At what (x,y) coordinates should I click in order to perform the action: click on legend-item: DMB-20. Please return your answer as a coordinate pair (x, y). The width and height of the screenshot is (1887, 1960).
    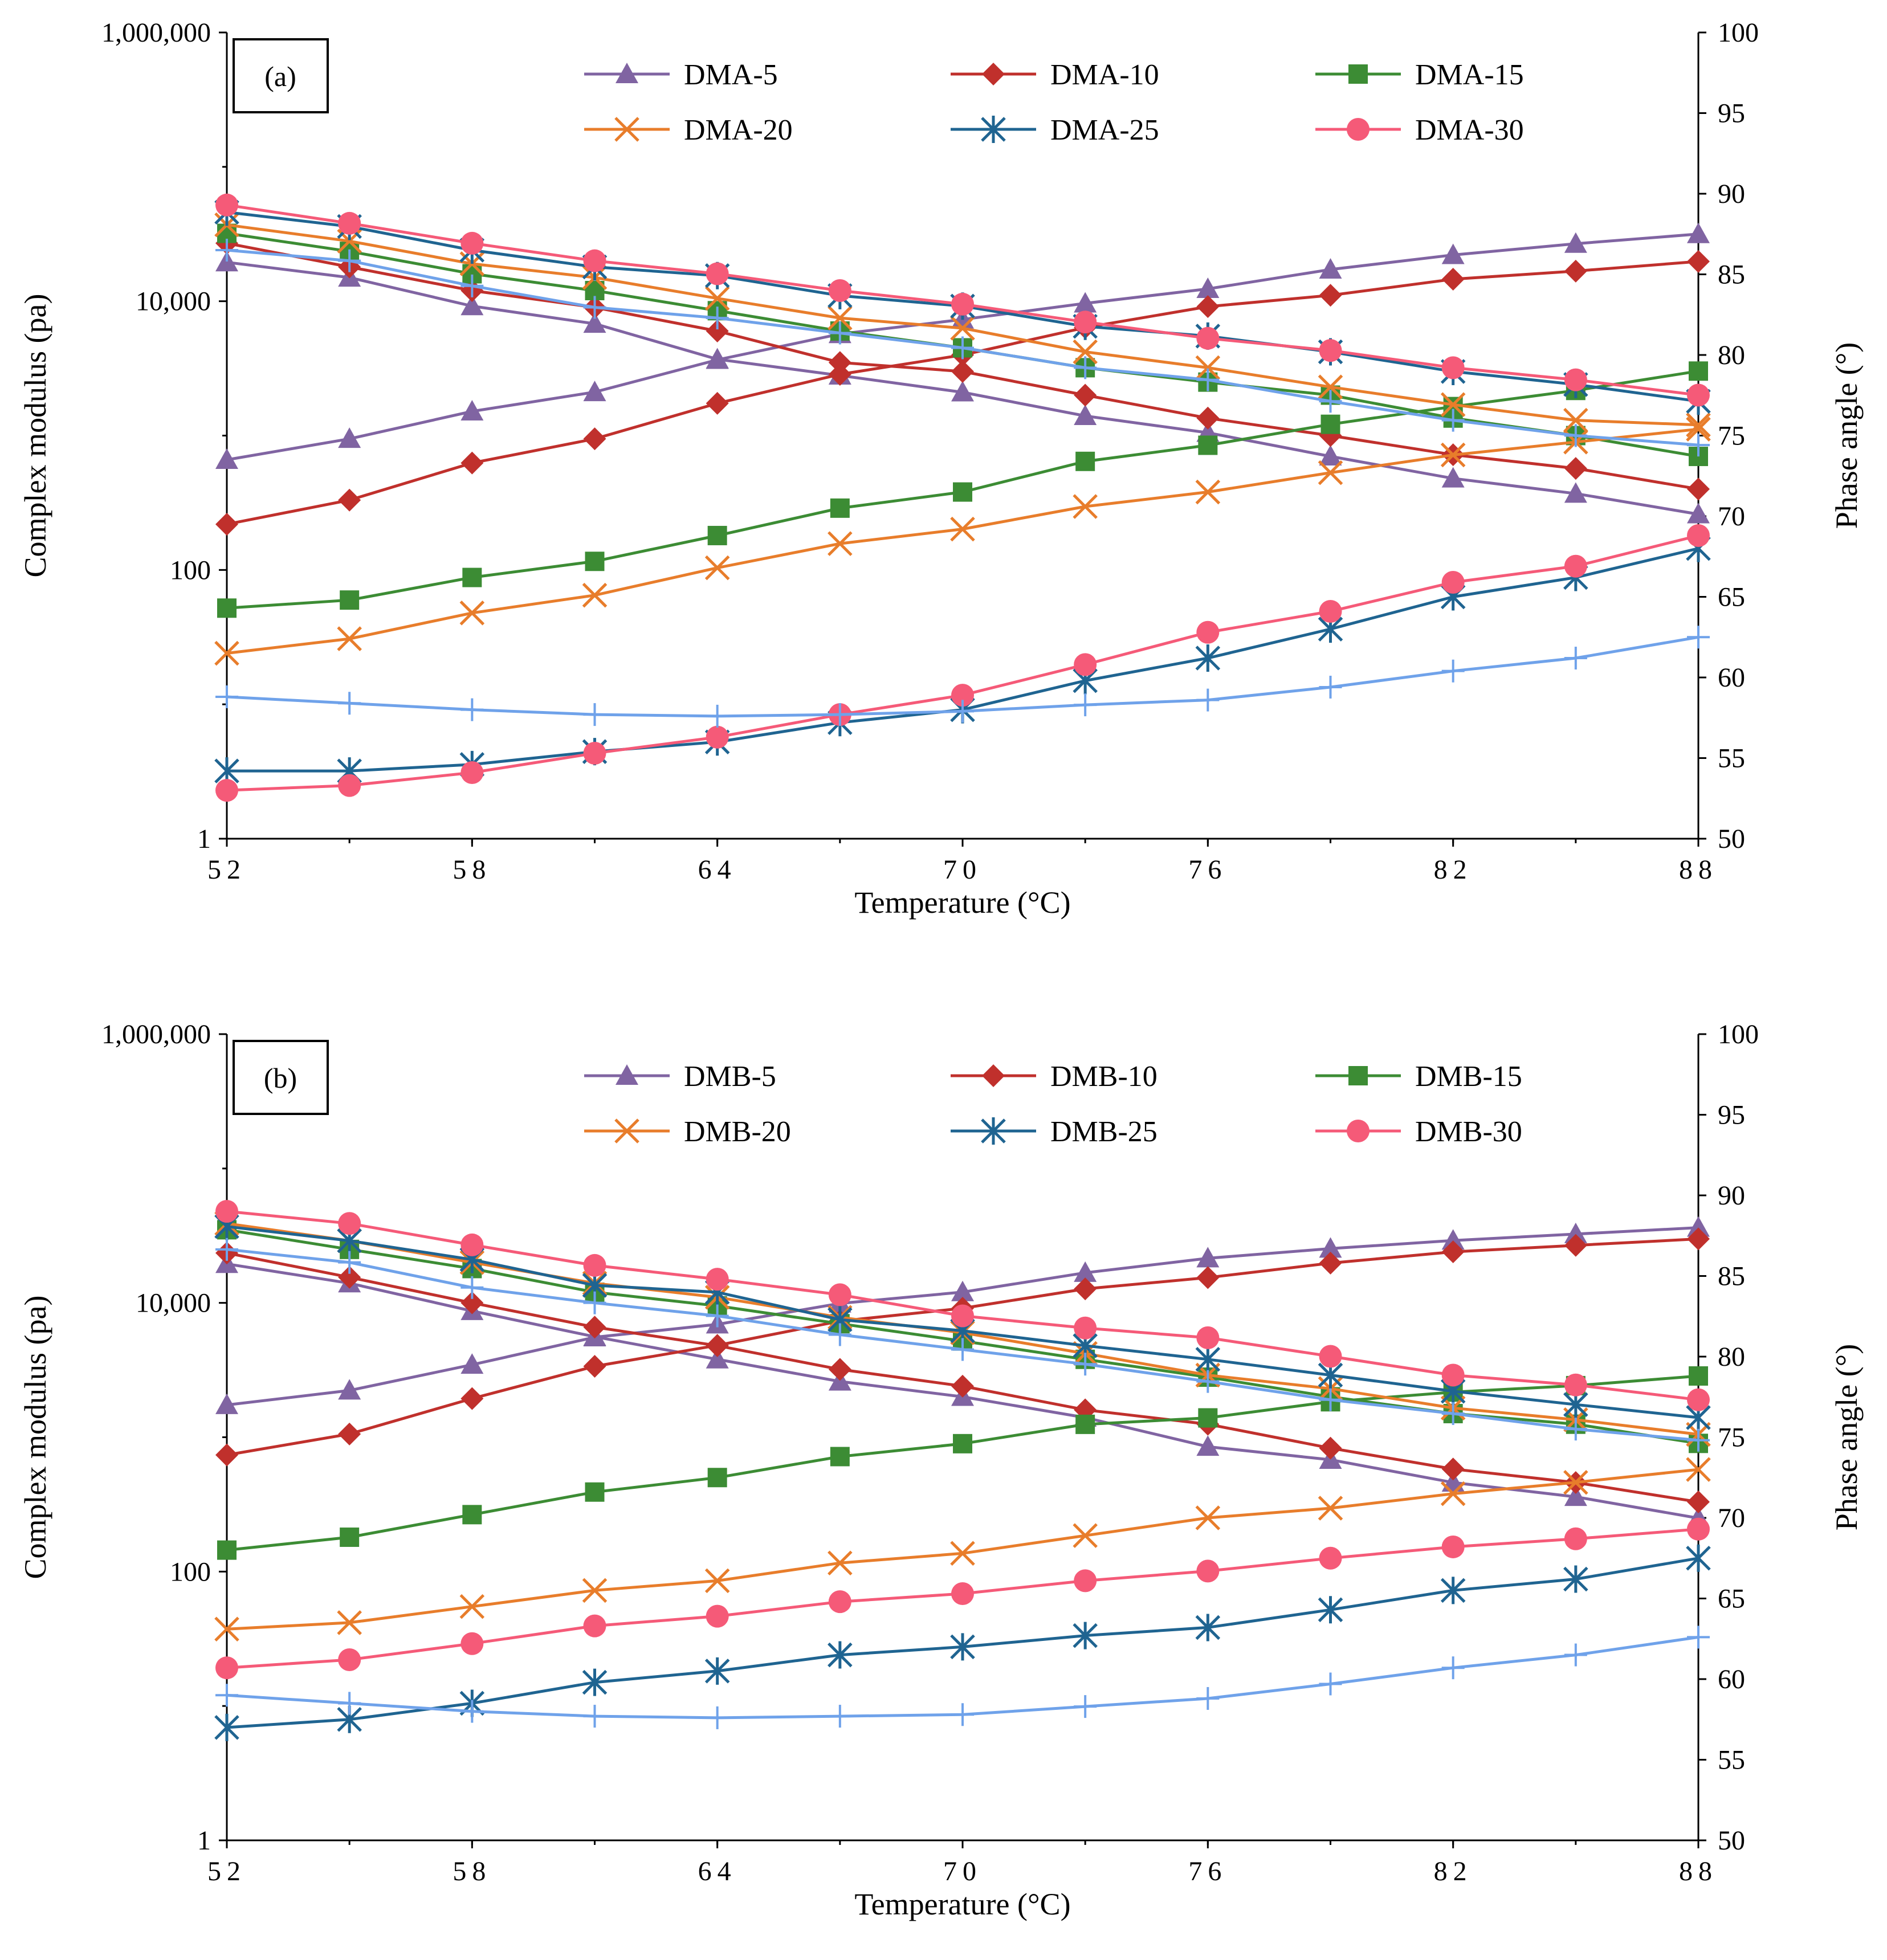
    Looking at the image, I should click on (687, 1132).